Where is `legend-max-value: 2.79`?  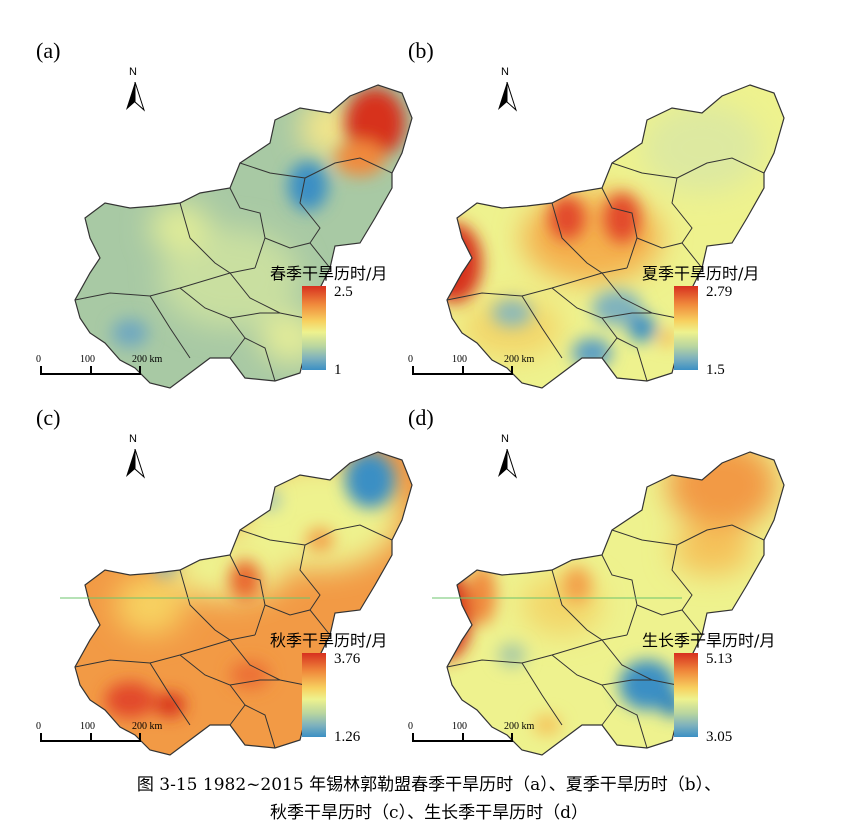 legend-max-value: 2.79 is located at coordinates (719, 292).